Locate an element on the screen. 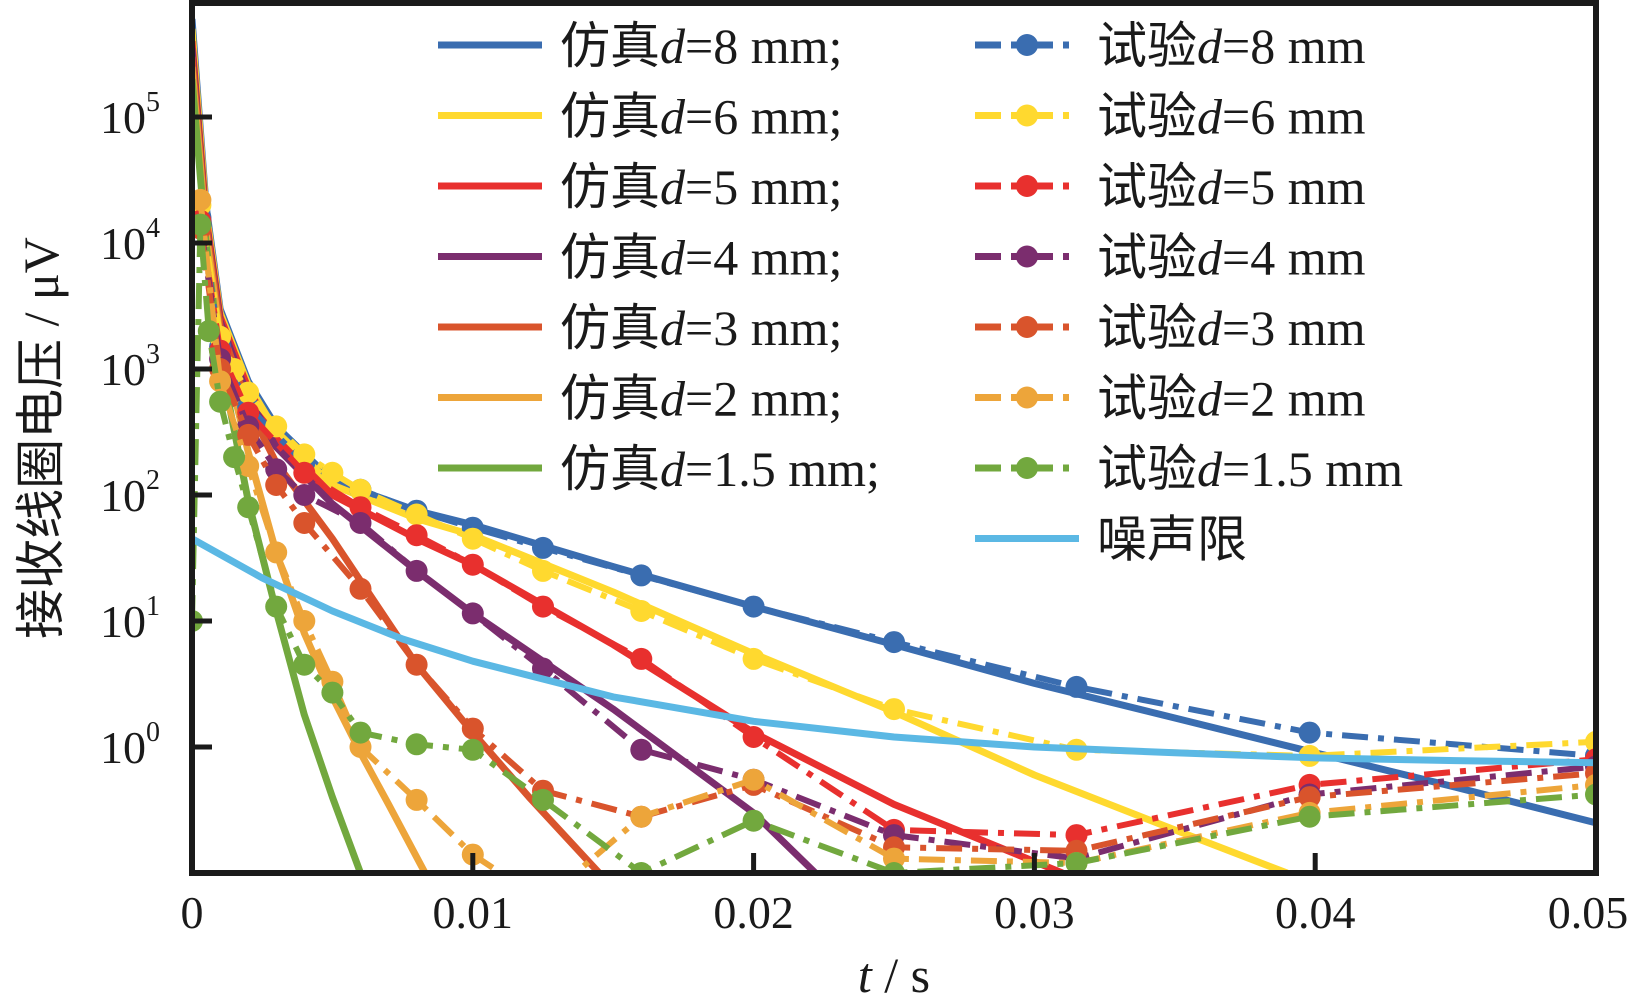 Image resolution: width=1651 pixels, height=1005 pixels. legend-item: 试验d=6 mm is located at coordinates (1170, 117).